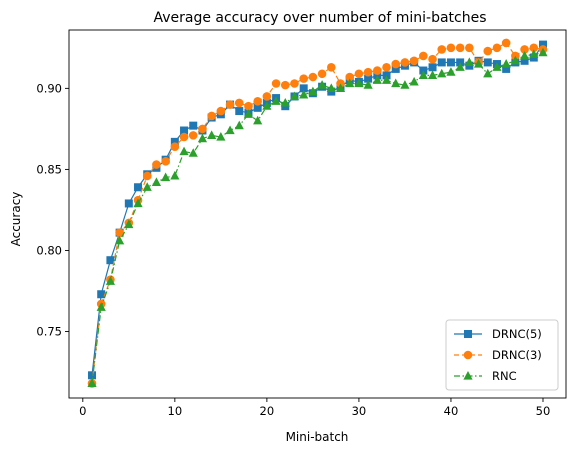 The width and height of the screenshot is (576, 453). I want to click on legend-item: DRNC(3), so click(498, 355).